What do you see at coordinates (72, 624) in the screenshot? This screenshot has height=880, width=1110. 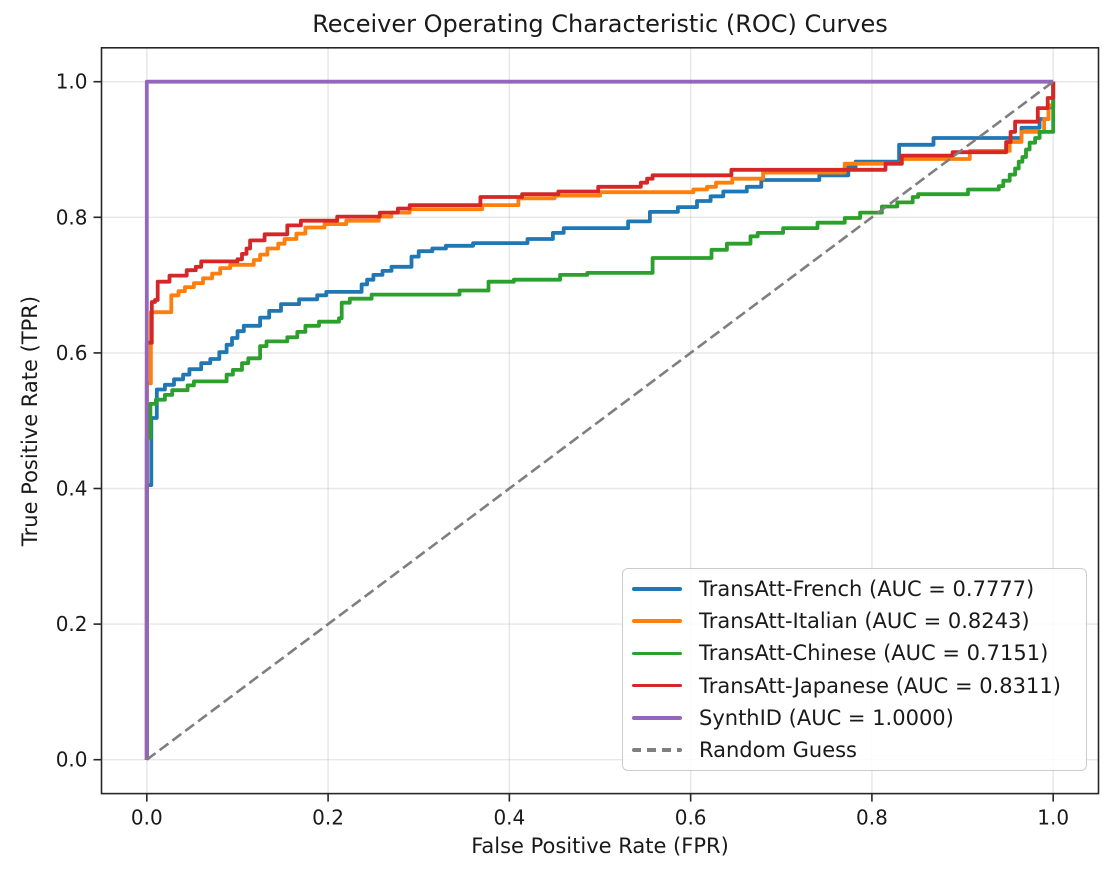 I see `y-tick-label: 0.2` at bounding box center [72, 624].